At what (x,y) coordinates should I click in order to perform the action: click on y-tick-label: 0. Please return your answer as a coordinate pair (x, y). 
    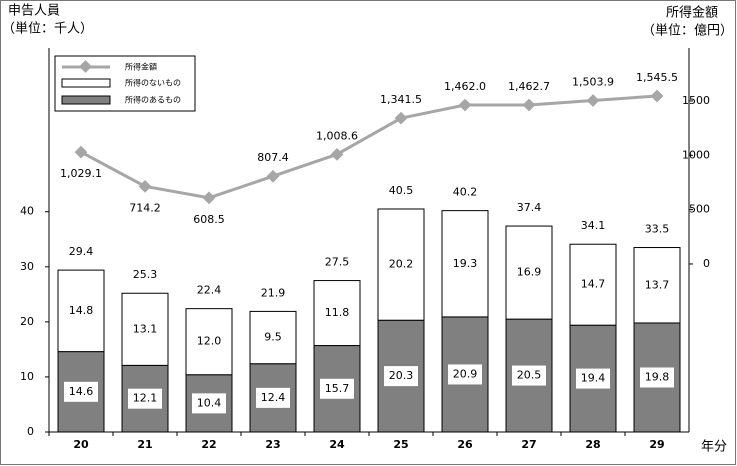
    Looking at the image, I should click on (30, 431).